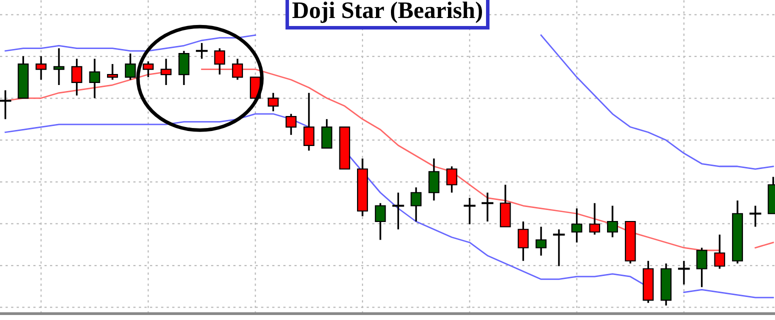 The width and height of the screenshot is (775, 320). Describe the element at coordinates (387, 13) in the screenshot. I see `chart-title: Doji Star (Bearish)` at that location.